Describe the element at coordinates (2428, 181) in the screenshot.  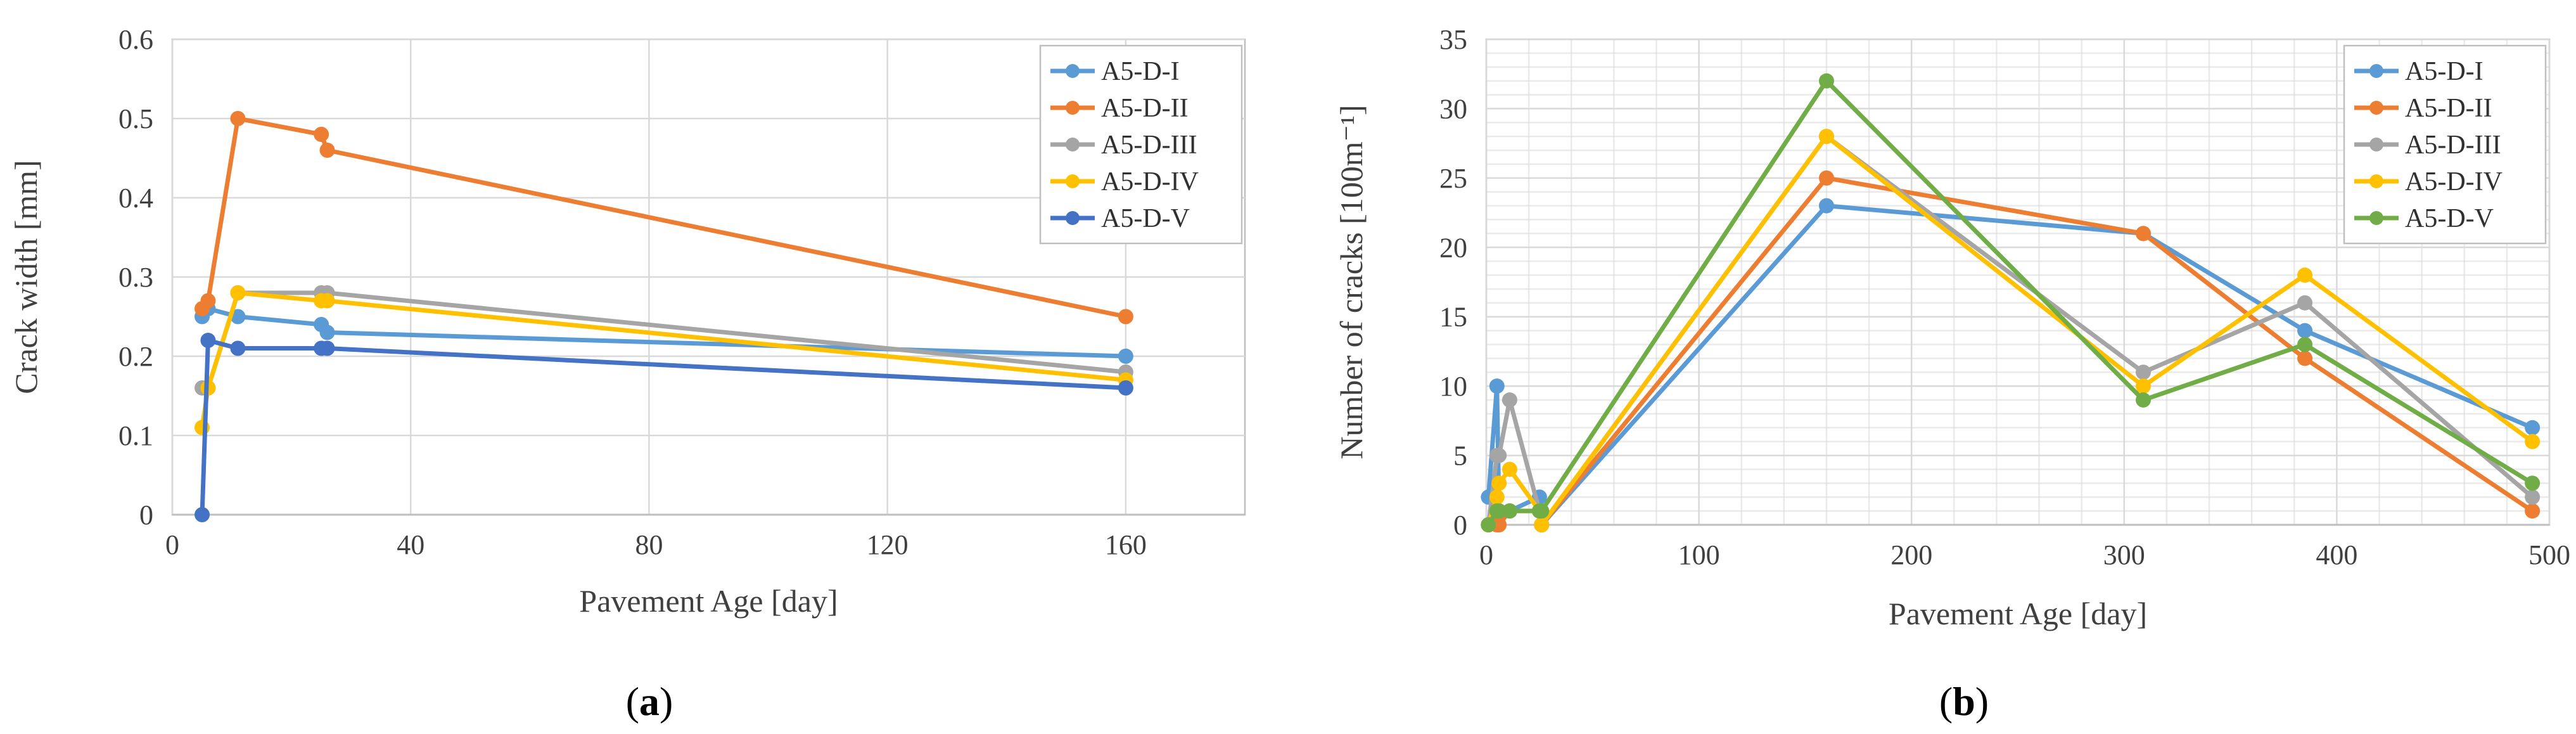
I see `legend-item: A5-D-IV` at that location.